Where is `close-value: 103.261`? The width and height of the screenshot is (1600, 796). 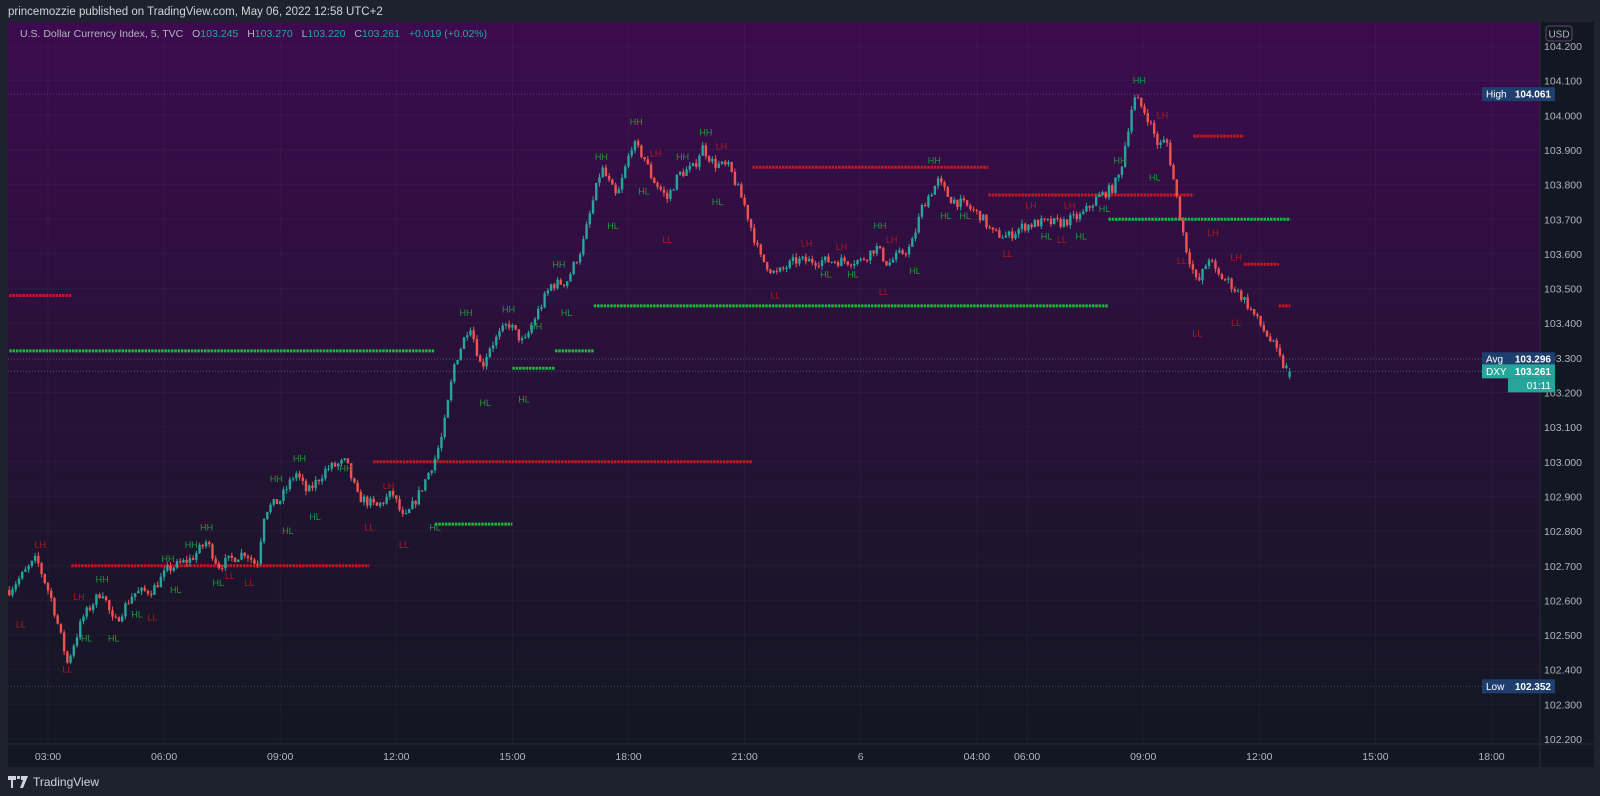 close-value: 103.261 is located at coordinates (381, 34).